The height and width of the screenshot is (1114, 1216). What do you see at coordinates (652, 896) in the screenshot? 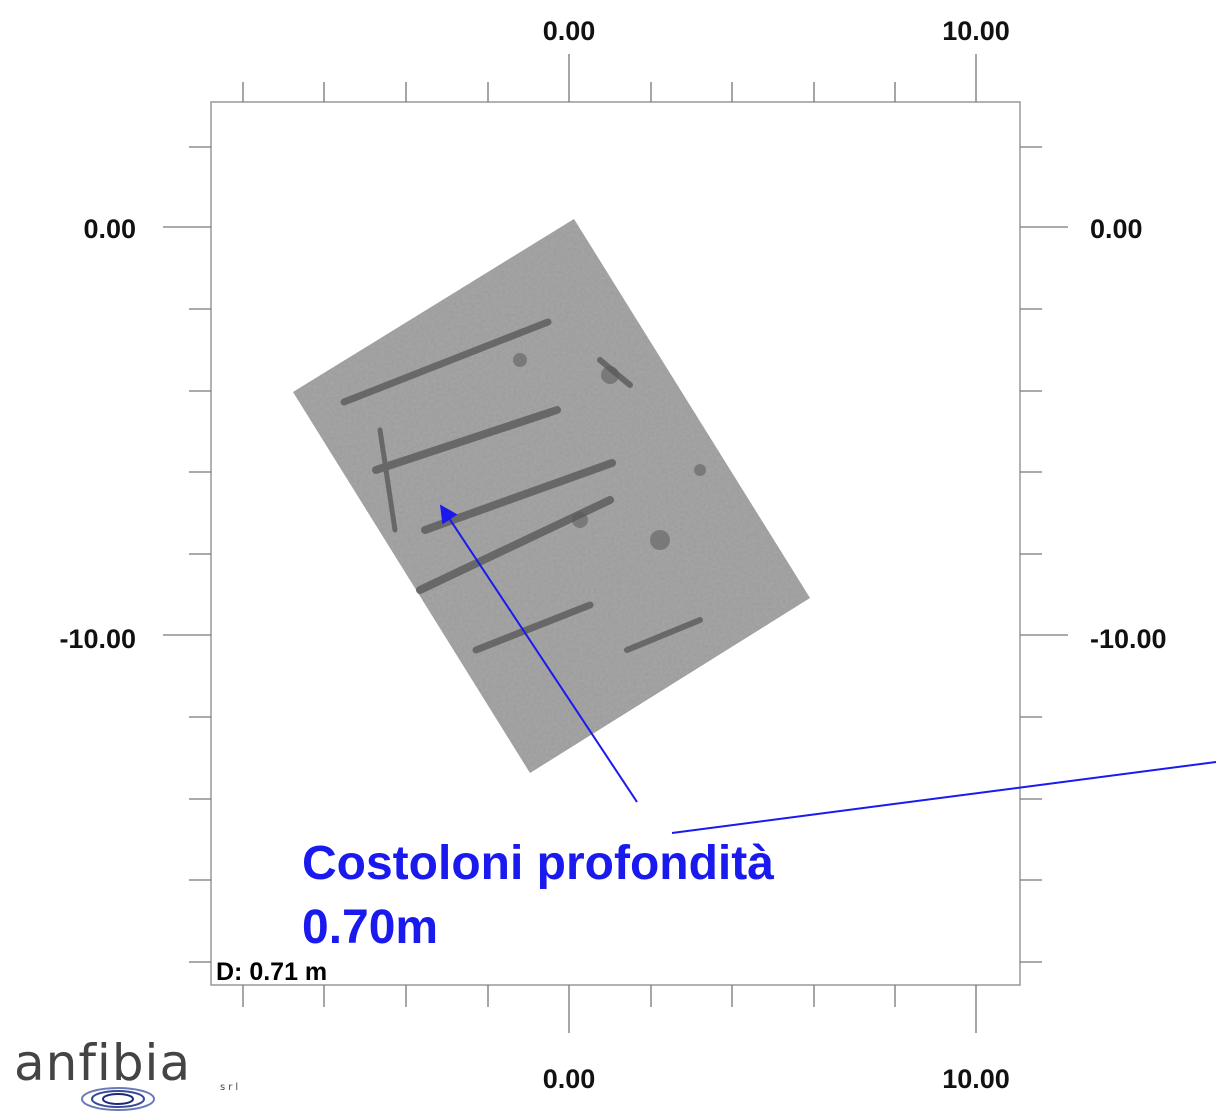
I see `annotation-label: Costoloni profondità 0.70m` at bounding box center [652, 896].